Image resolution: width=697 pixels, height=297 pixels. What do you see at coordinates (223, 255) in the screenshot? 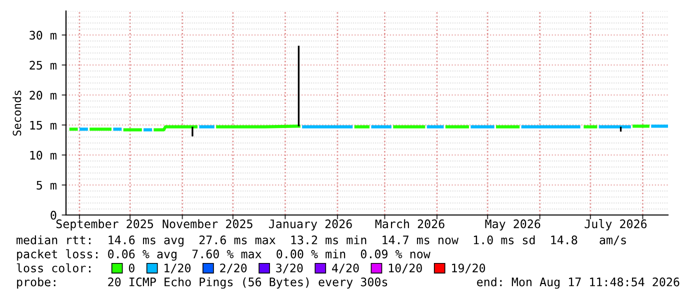
I see `text: packet loss: 0.06 % avg 7.60 % max 0.00 % min 0.09 % now` at bounding box center [223, 255].